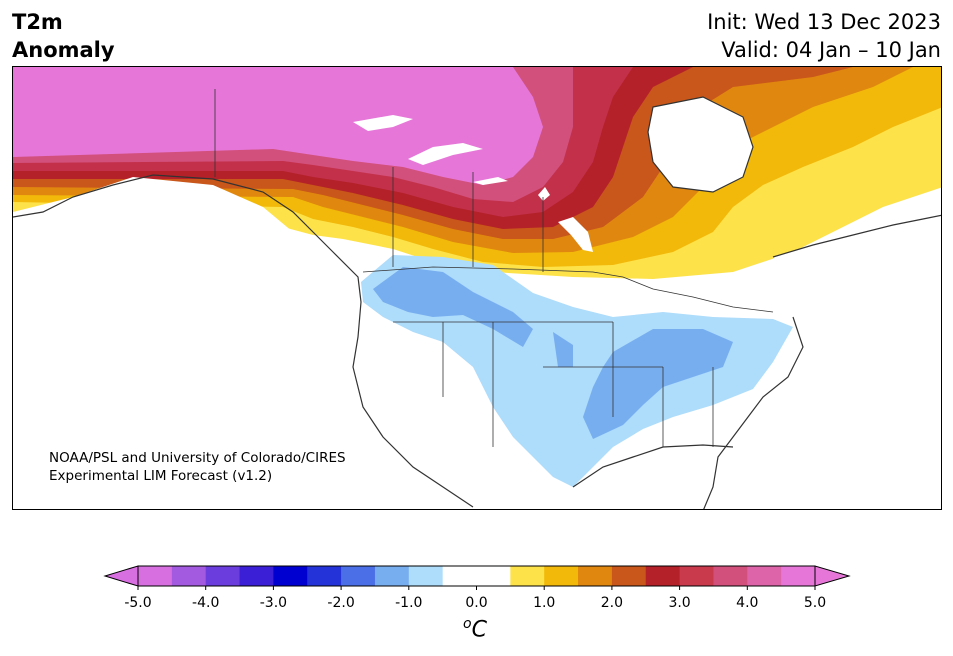 The height and width of the screenshot is (656, 953). Describe the element at coordinates (544, 194) in the screenshot. I see `lake-small` at that location.